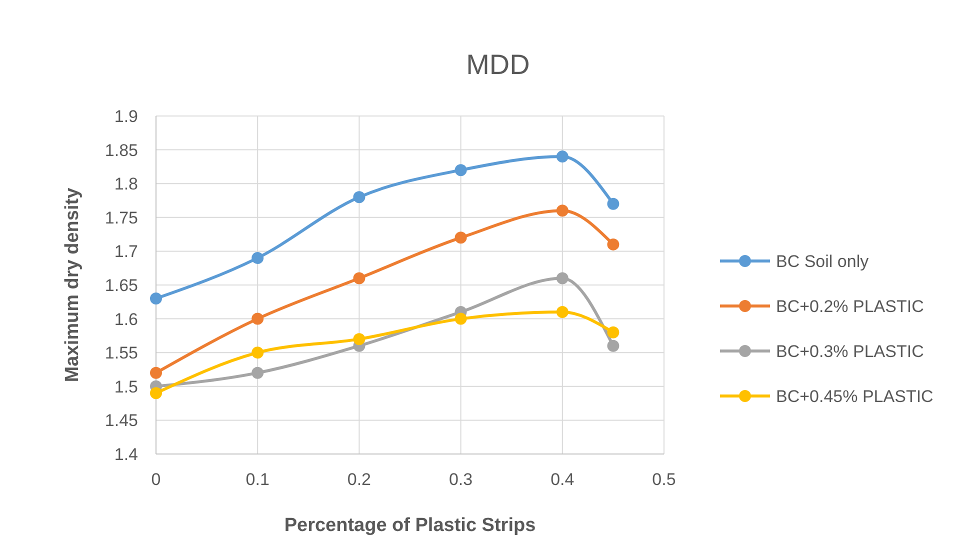 The width and height of the screenshot is (964, 551). I want to click on y-tick-label: 1.45, so click(121, 420).